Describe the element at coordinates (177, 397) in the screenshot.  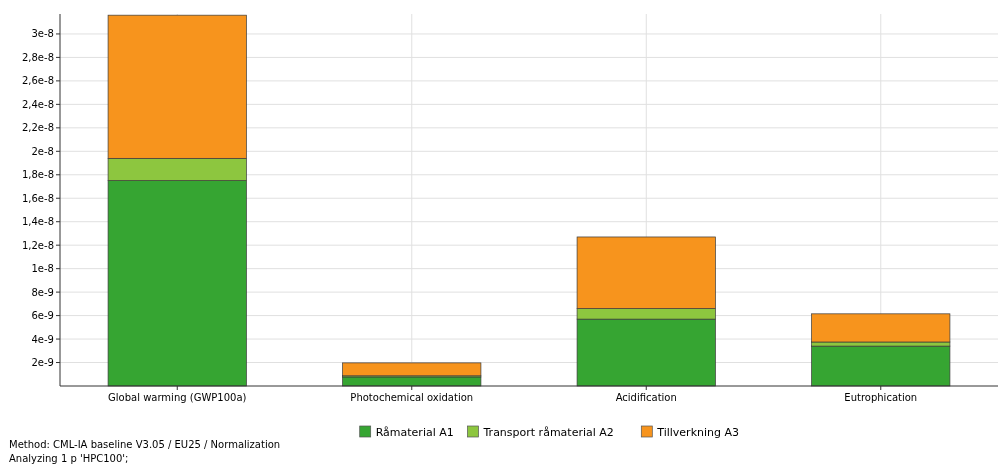
I see `x-tick-label: Global warming (GWP100a)` at that location.